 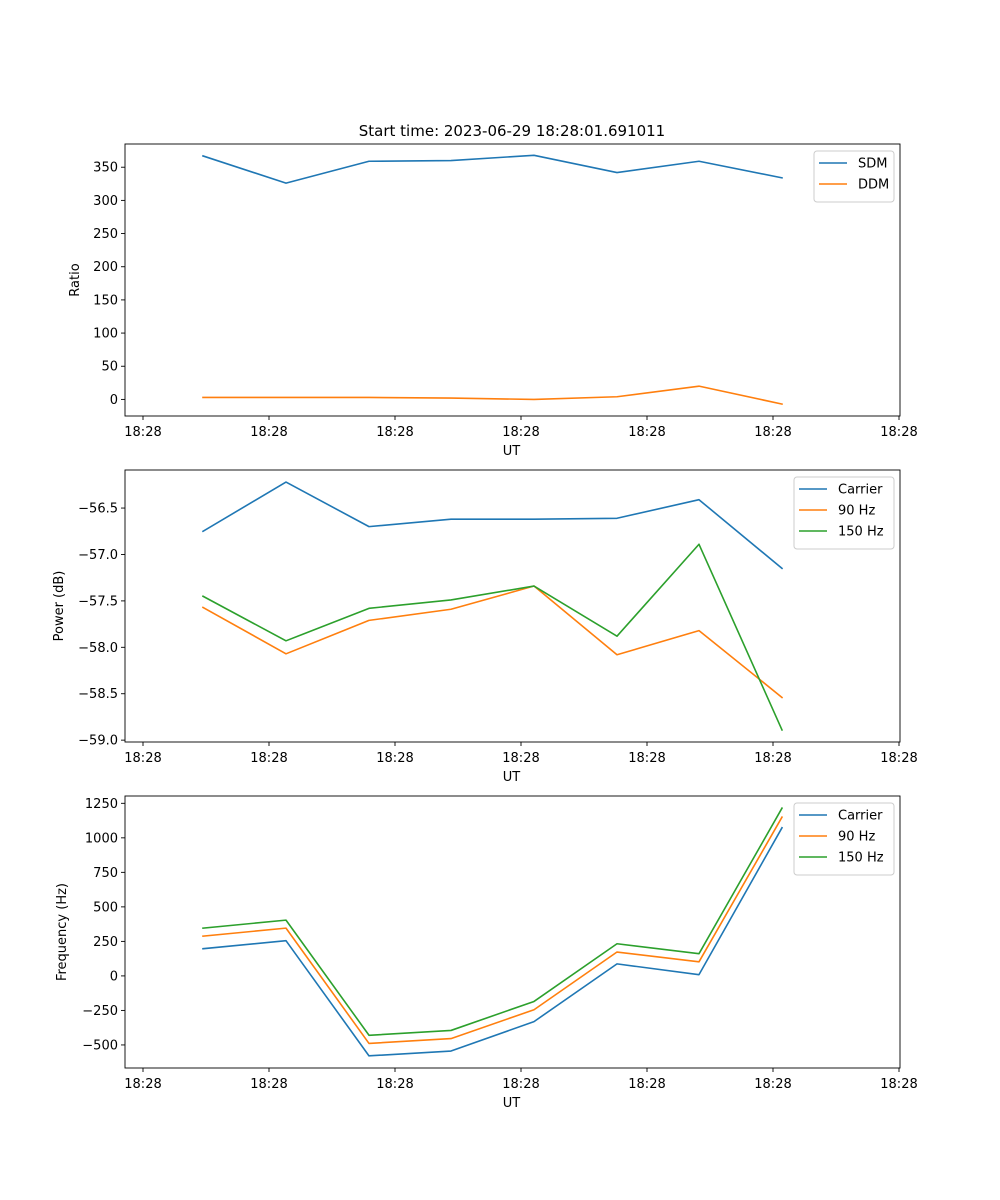 What do you see at coordinates (105, 267) in the screenshot?
I see `y-tick-label: 200` at bounding box center [105, 267].